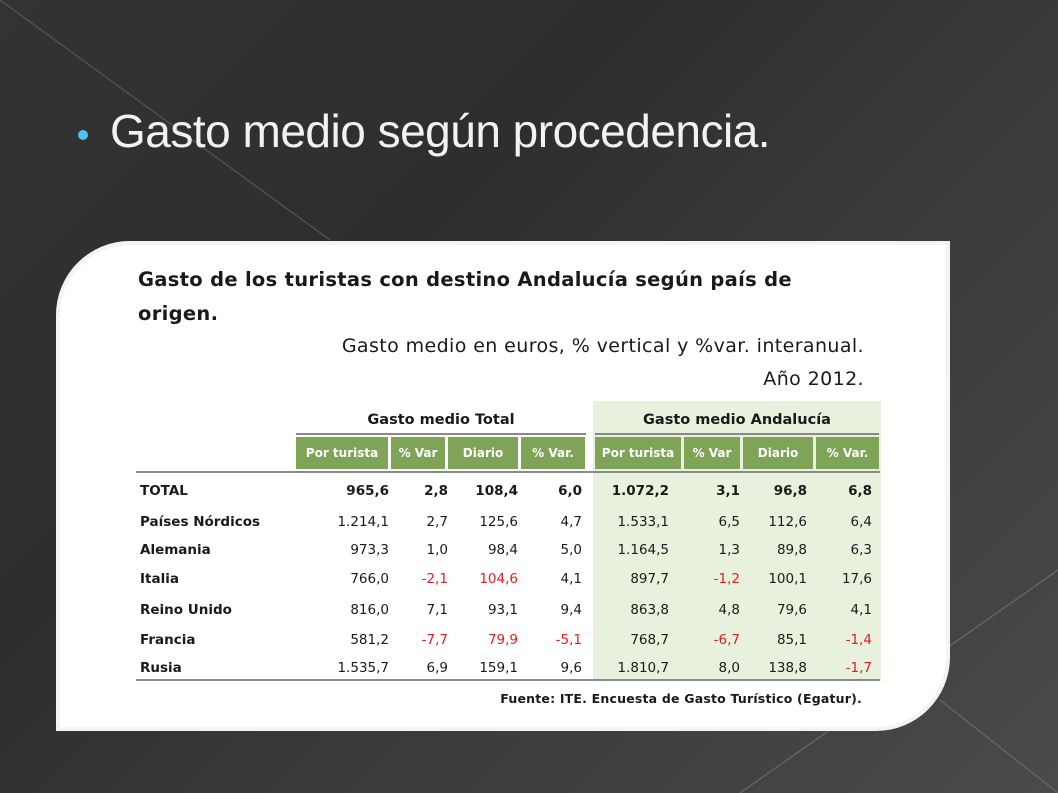 The width and height of the screenshot is (1058, 793). What do you see at coordinates (643, 550) in the screenshot?
I see `table-cell: 1.164,5` at bounding box center [643, 550].